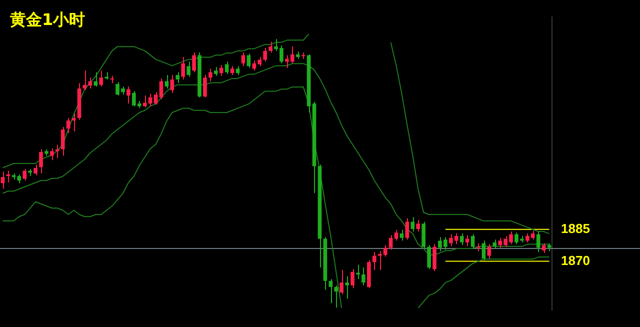  What do you see at coordinates (575, 228) in the screenshot?
I see `y-tick-label: 1885` at bounding box center [575, 228].